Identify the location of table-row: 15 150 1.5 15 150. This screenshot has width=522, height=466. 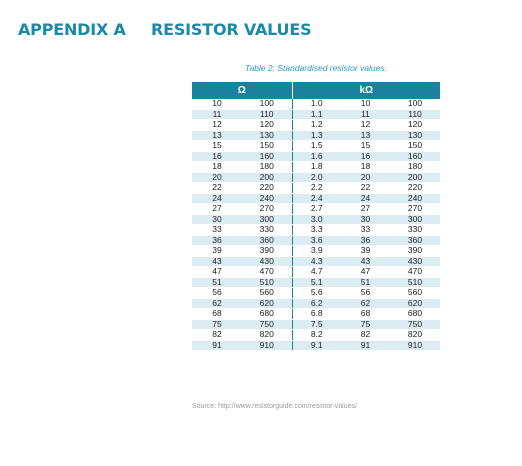
(316, 146).